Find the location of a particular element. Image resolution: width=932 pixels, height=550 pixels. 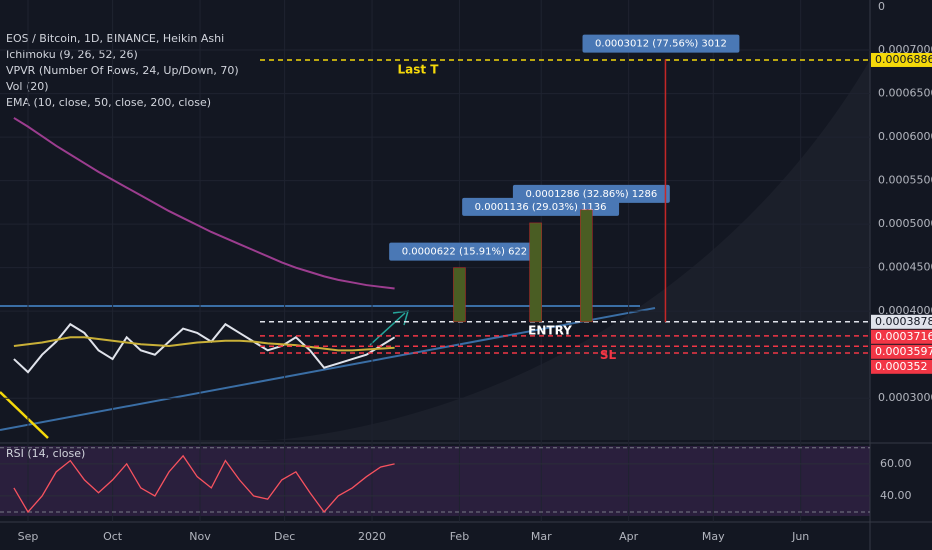

level-label: 0.0003597 is located at coordinates (903, 351).